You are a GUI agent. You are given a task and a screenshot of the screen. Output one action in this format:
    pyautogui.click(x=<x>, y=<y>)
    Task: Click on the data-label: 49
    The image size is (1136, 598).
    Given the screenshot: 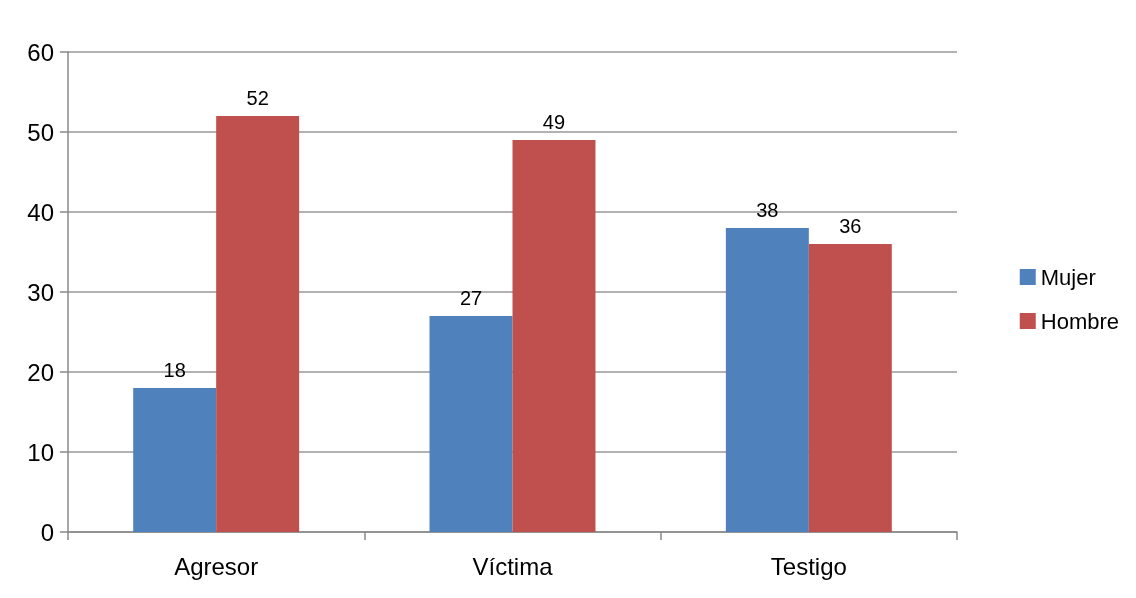 What is the action you would take?
    pyautogui.click(x=554, y=122)
    